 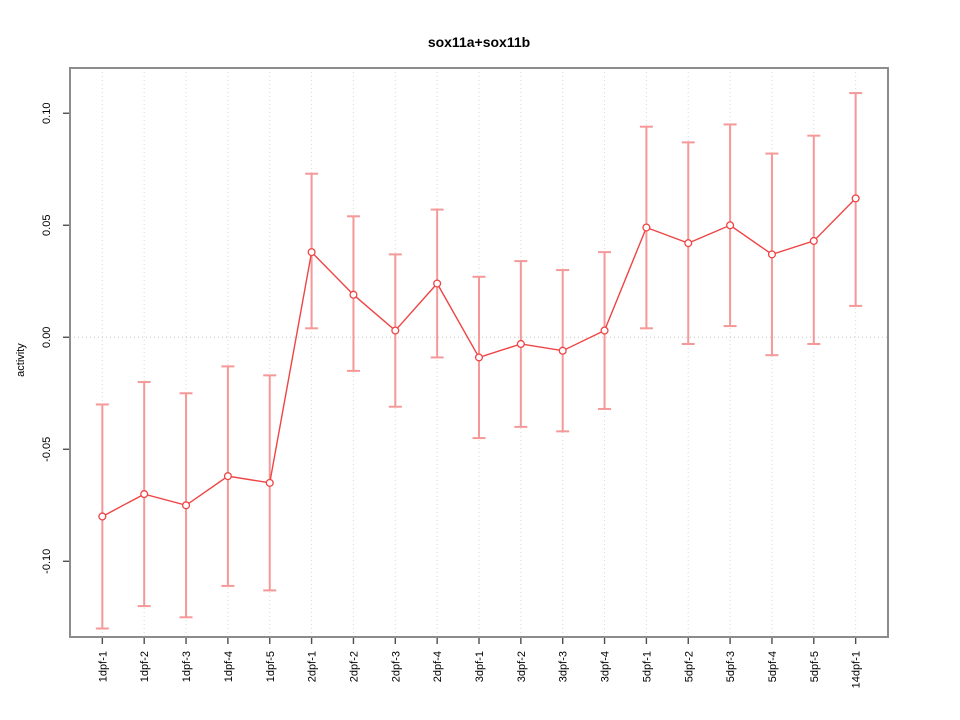 I want to click on x-tick-label: 2dpf-3, so click(x=396, y=666).